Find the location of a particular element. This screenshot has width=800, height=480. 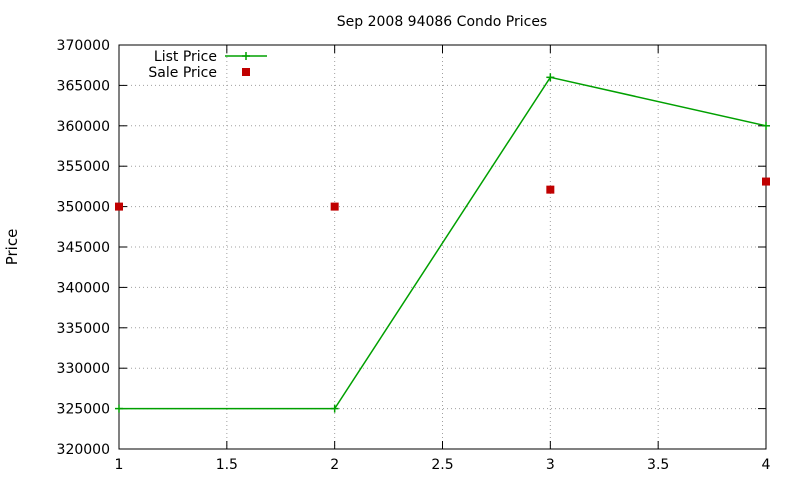

y-tick-label: 355000 is located at coordinates (83, 167).